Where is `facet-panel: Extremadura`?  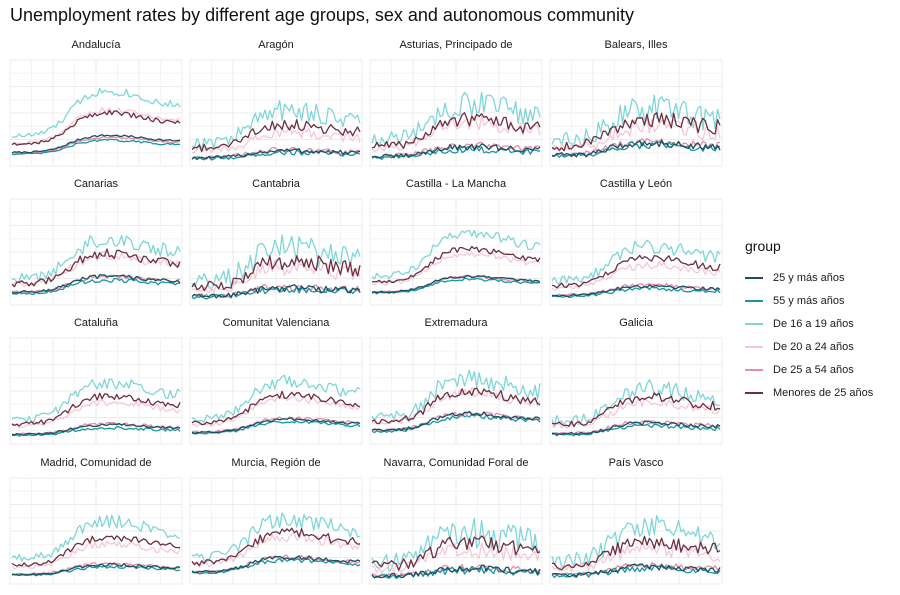
facet-panel: Extremadura is located at coordinates (456, 381).